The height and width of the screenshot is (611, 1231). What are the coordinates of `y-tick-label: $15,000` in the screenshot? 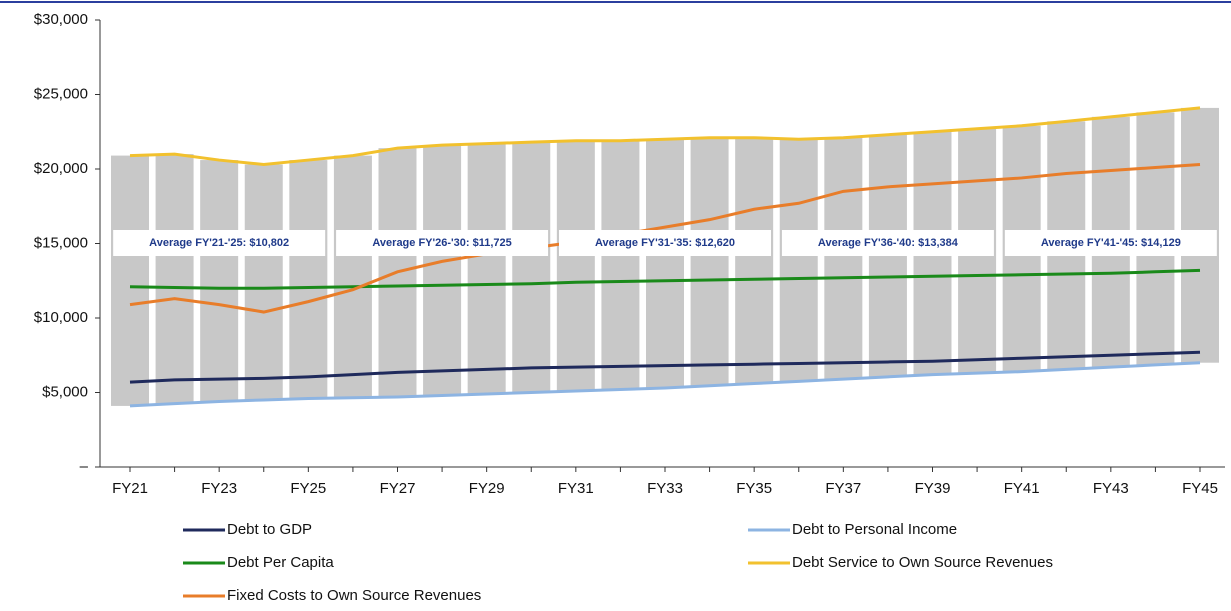 It's located at (61, 242).